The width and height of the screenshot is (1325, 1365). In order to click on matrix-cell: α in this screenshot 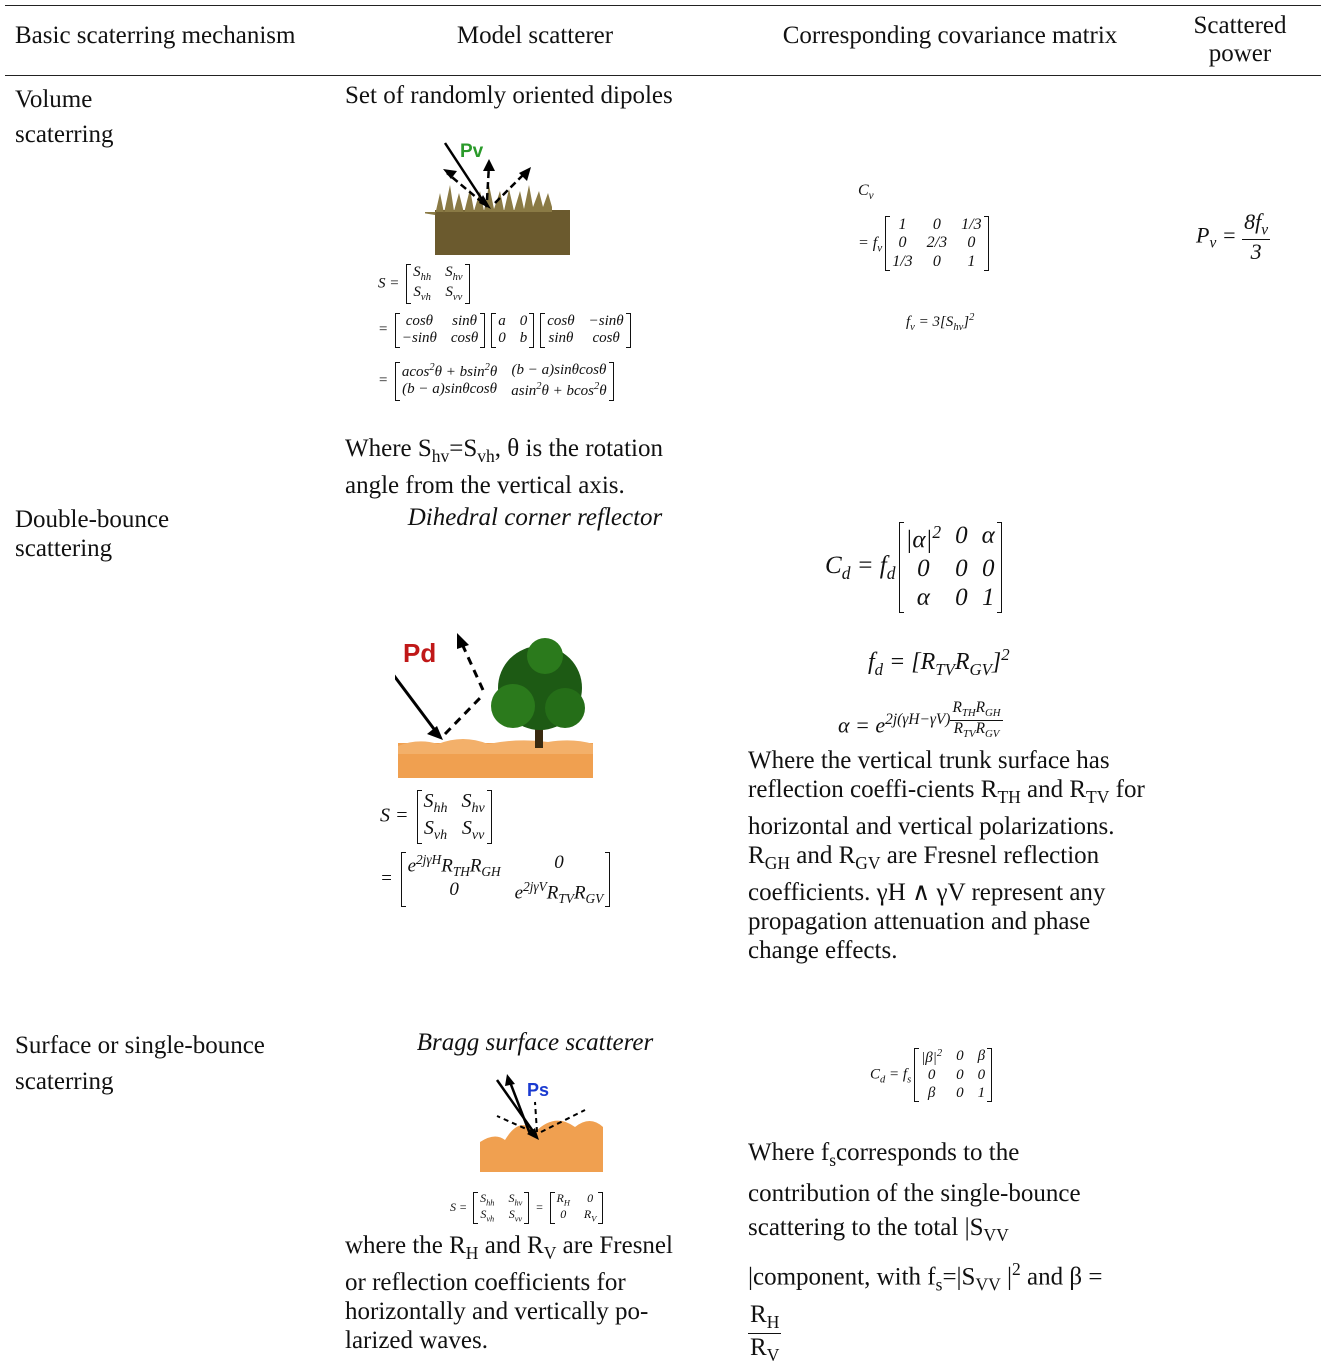, I will do `click(924, 598)`.